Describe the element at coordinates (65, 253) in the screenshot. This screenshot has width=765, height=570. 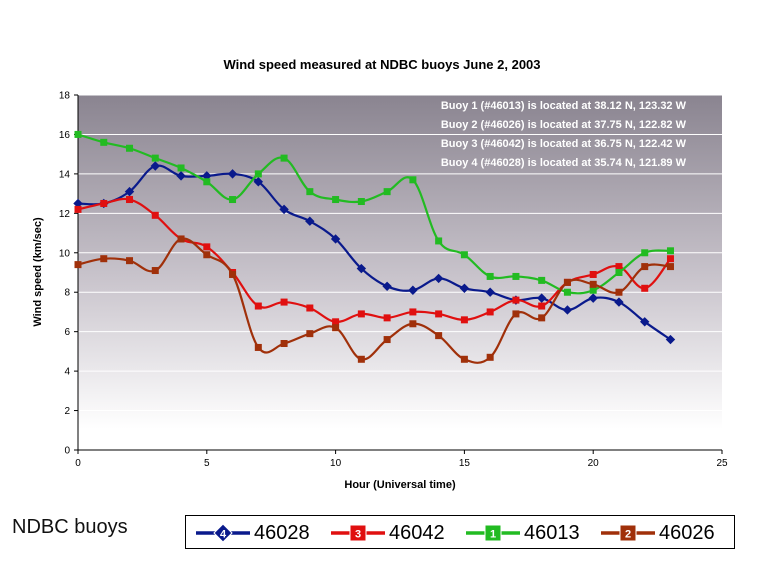
I see `y-tick-label: 10` at that location.